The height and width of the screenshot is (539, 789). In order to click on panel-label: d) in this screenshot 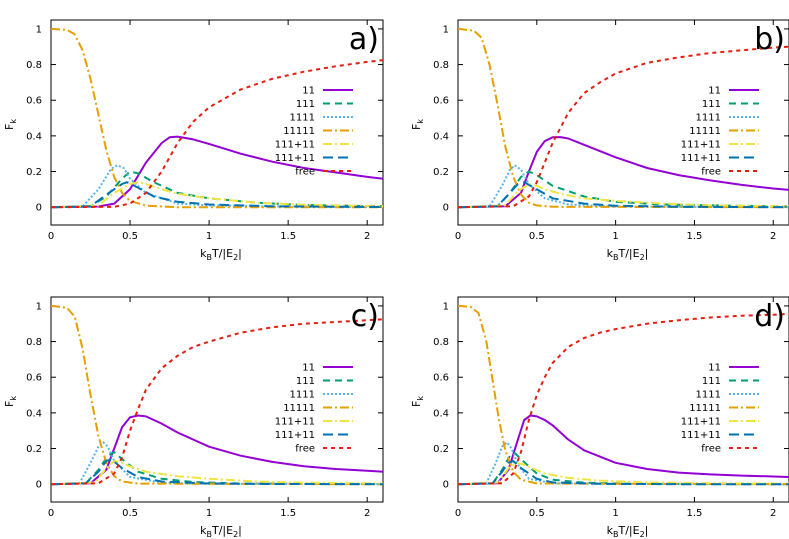, I will do `click(769, 316)`.